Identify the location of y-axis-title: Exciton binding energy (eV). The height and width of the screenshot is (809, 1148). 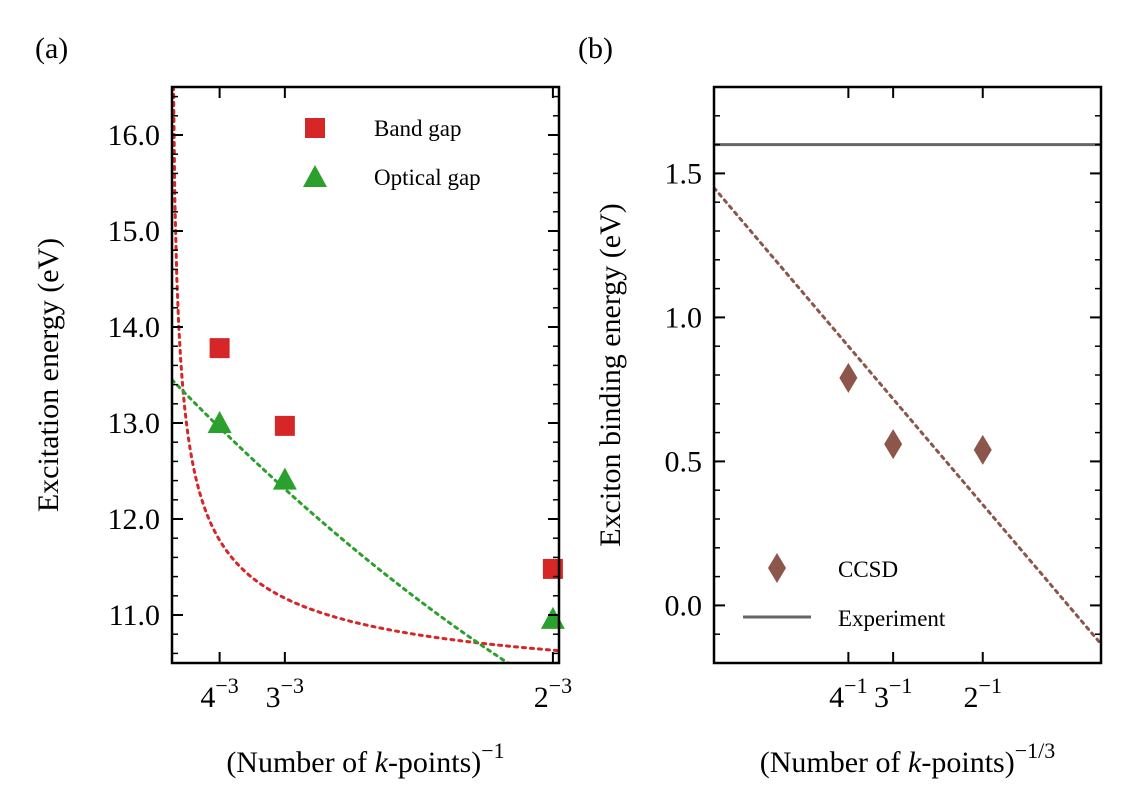
(610, 375).